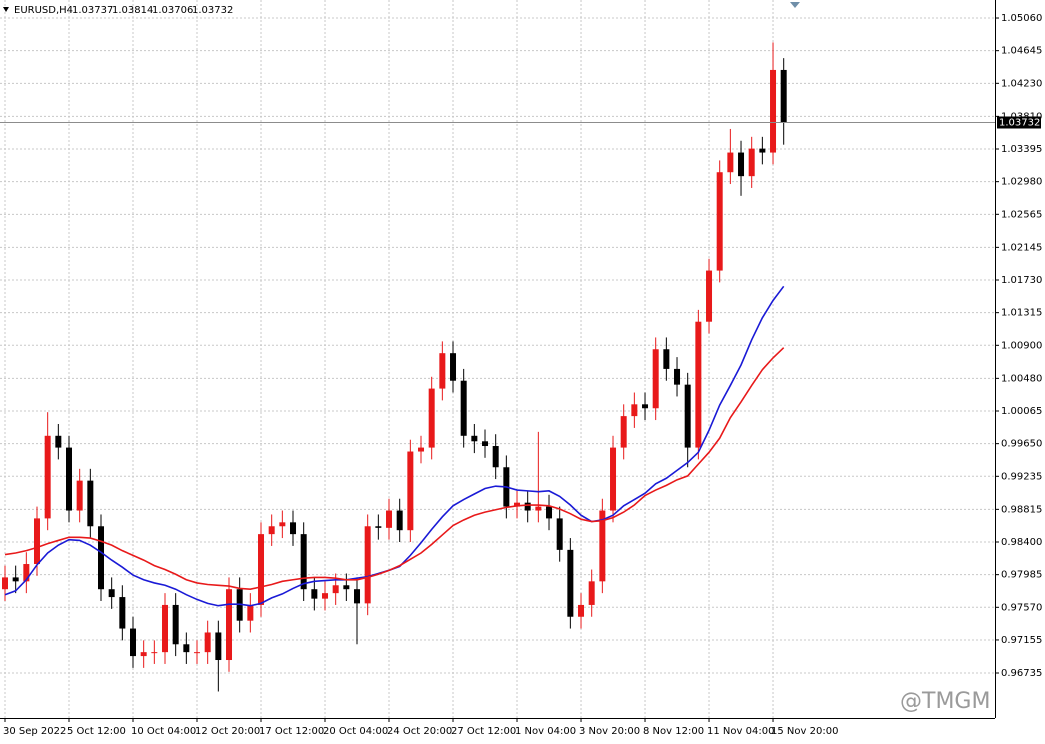 This screenshot has width=1045, height=744. Describe the element at coordinates (419, 731) in the screenshot. I see `x-tick-label: 24 Oct 20:00` at that location.